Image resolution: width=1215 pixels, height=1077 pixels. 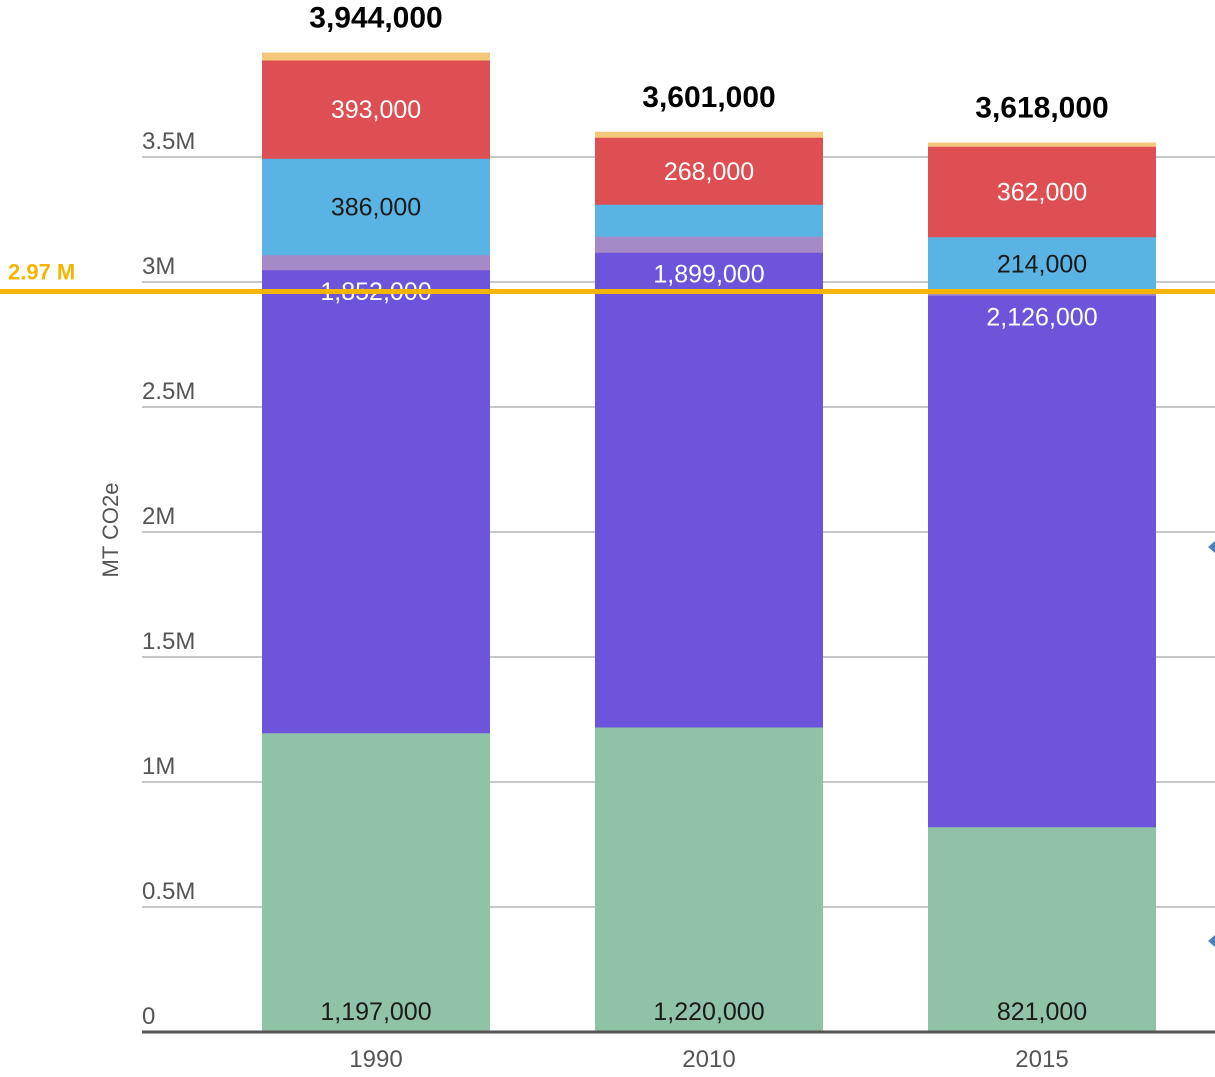 What do you see at coordinates (168, 579) in the screenshot?
I see `y-axis-ticks: 0 0.5M 1M 1.5M 2M 2.5M 3M 3.5M` at bounding box center [168, 579].